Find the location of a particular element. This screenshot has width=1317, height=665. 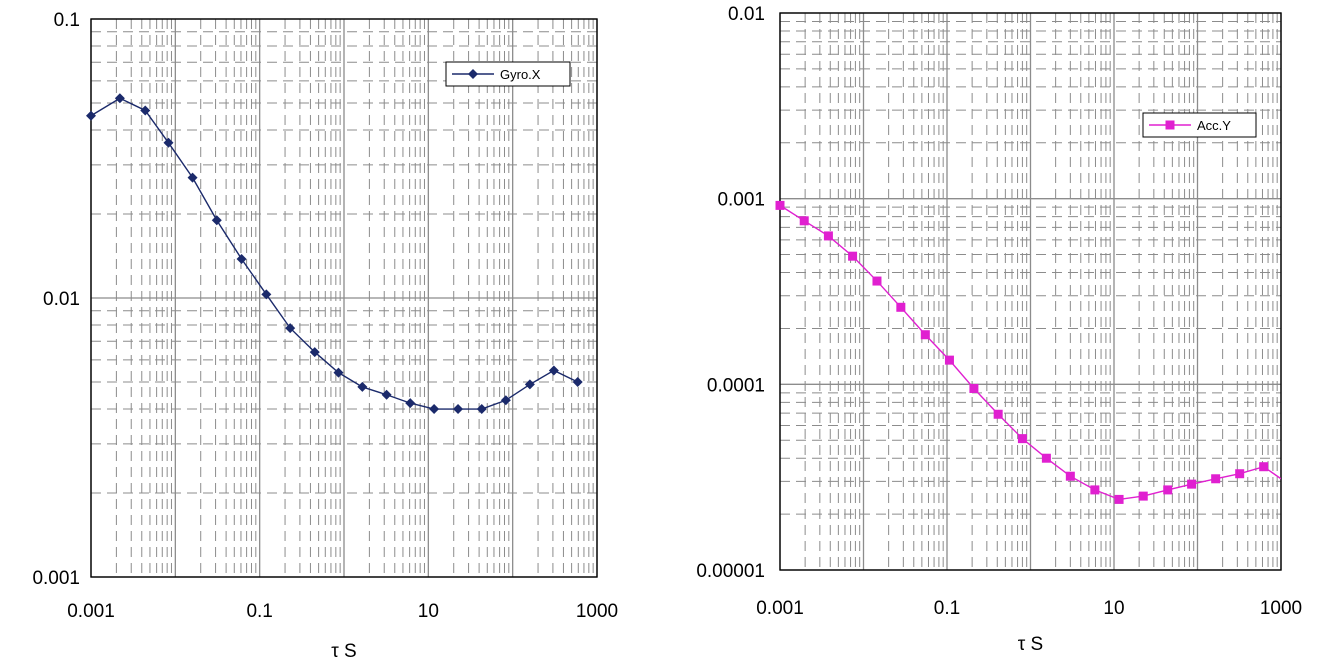

y-tick-label: 0.0001 is located at coordinates (736, 385).